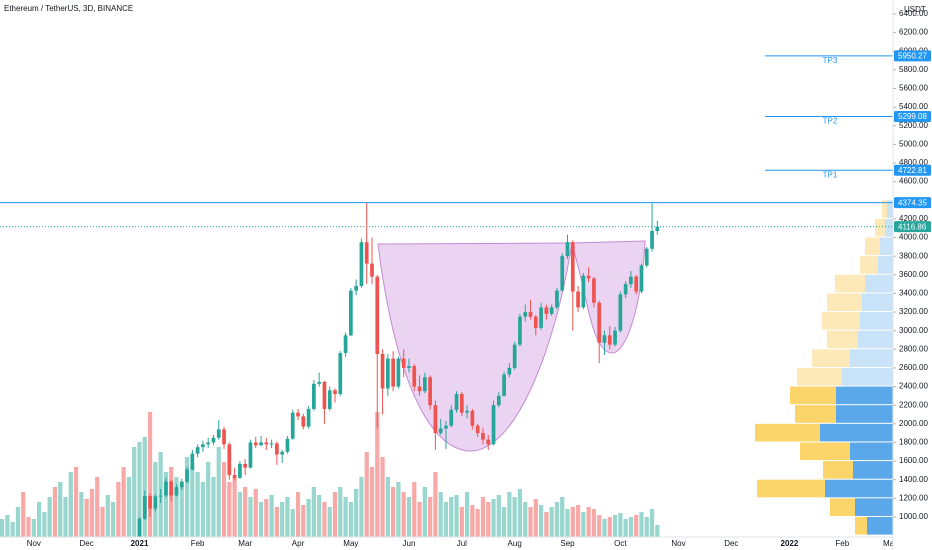  Describe the element at coordinates (731, 543) in the screenshot. I see `x-tick-label: Dec` at that location.